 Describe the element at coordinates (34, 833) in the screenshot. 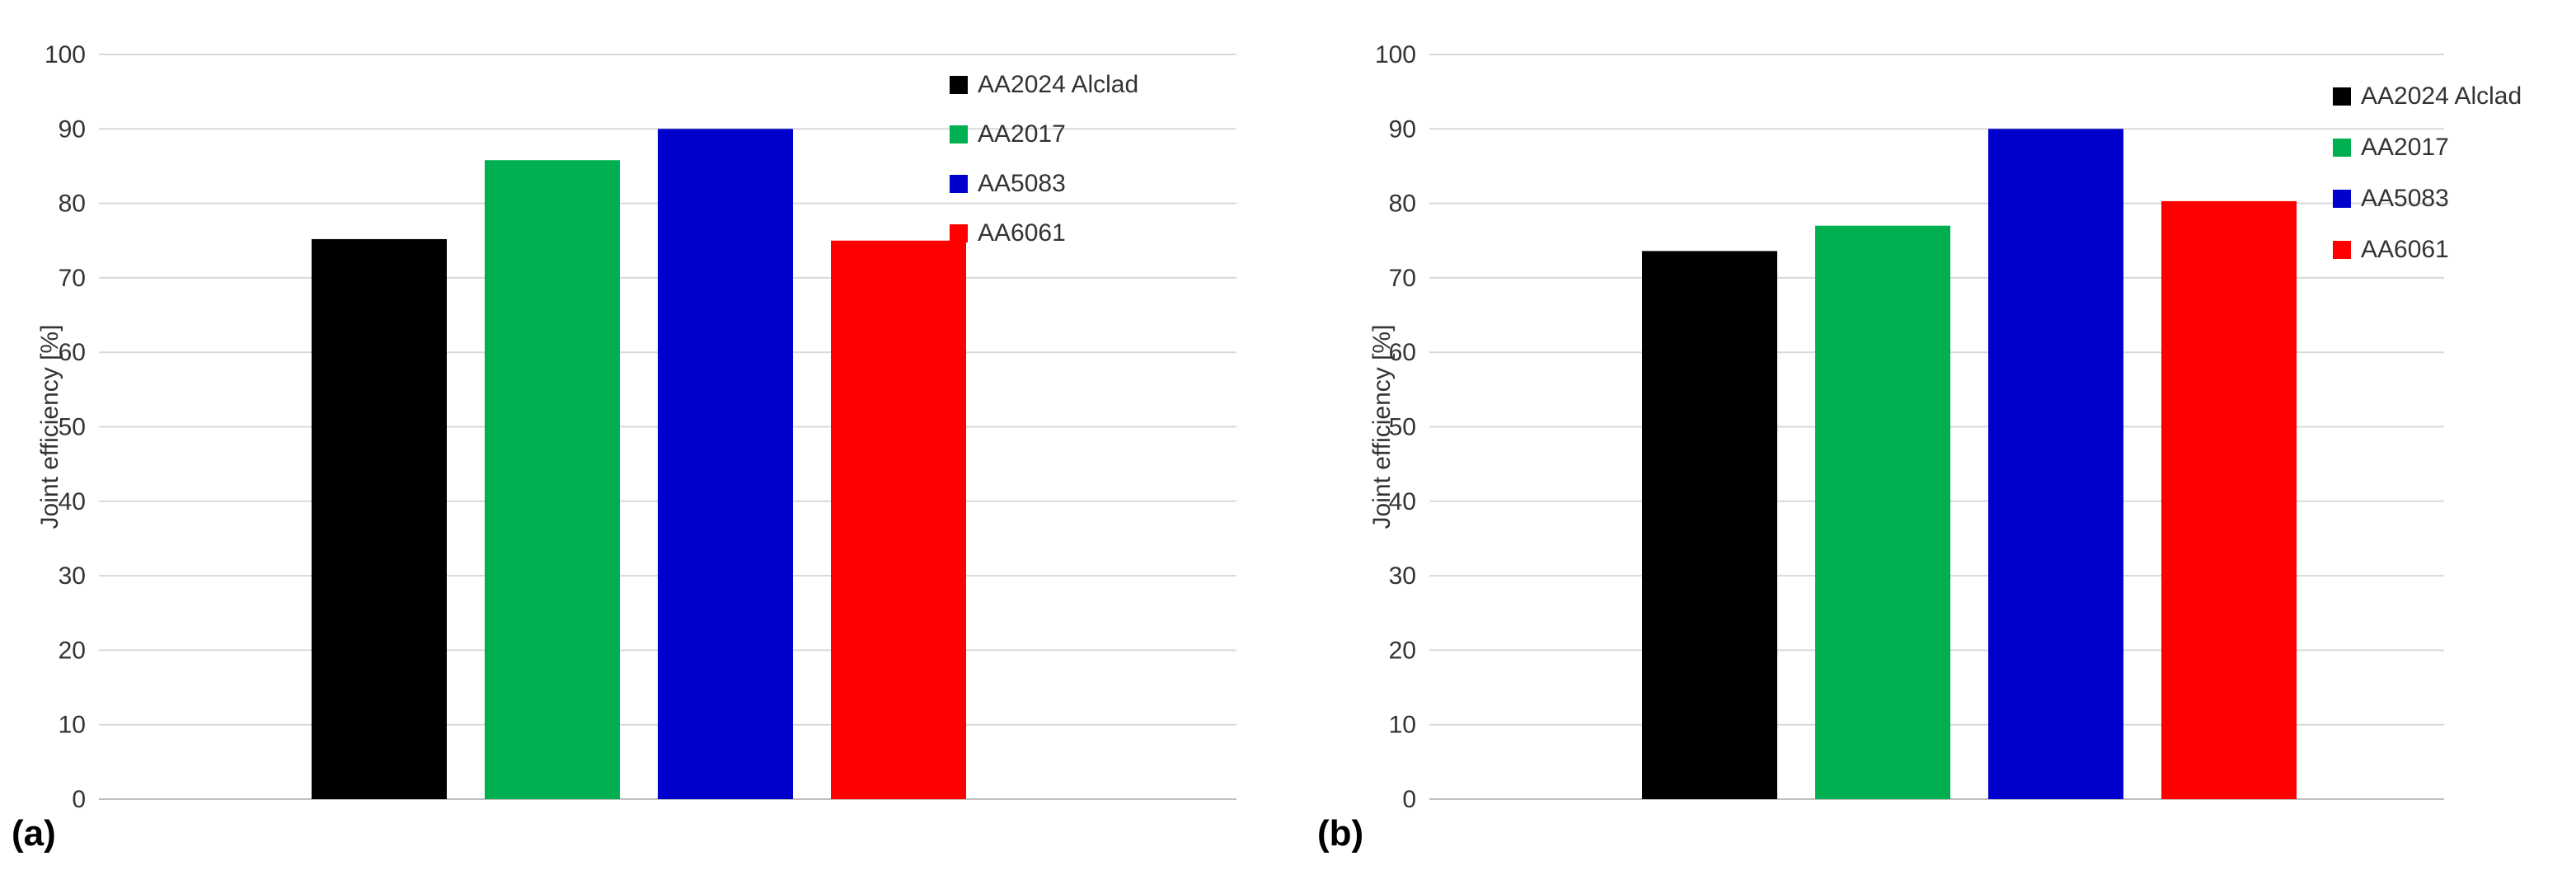

I see `panel-label: (a)` at that location.